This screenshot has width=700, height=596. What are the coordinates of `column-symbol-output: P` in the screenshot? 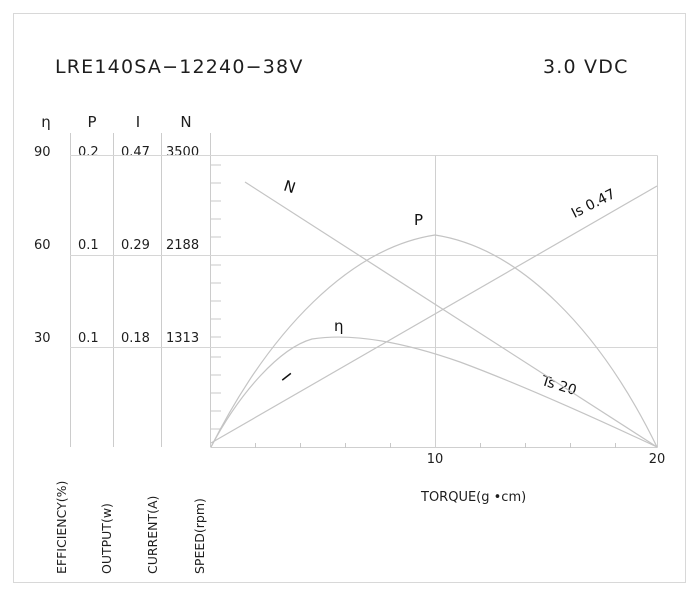 It's located at (92, 122).